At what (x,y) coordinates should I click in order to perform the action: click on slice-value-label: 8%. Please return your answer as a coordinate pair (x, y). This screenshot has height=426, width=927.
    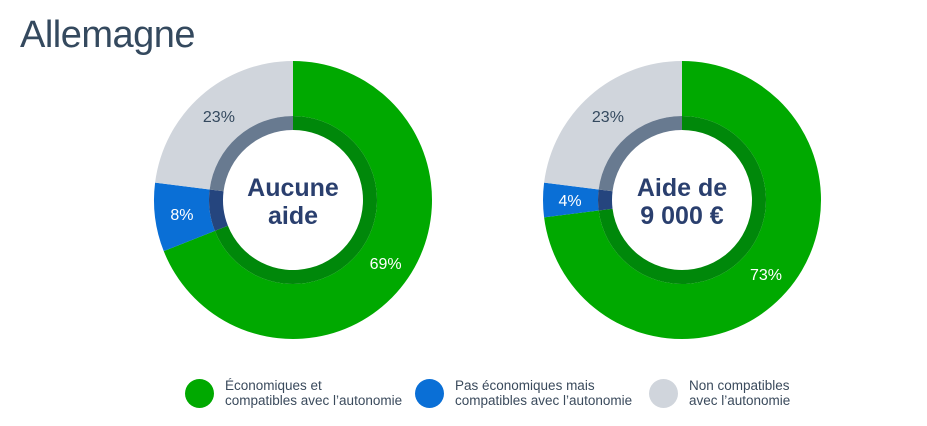
    Looking at the image, I should click on (181, 215).